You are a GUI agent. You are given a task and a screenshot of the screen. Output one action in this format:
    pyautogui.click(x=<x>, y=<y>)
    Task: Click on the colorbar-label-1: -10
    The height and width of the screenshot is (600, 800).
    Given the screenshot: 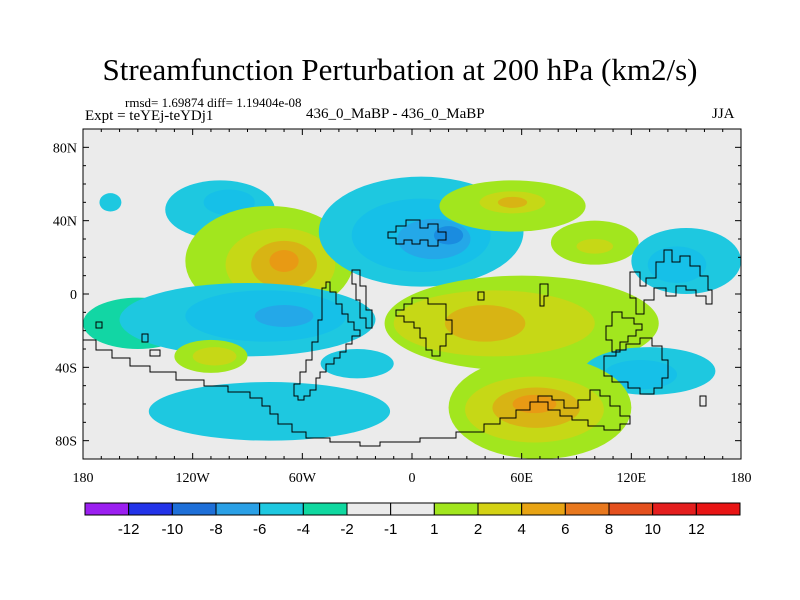 What is the action you would take?
    pyautogui.click(x=172, y=529)
    